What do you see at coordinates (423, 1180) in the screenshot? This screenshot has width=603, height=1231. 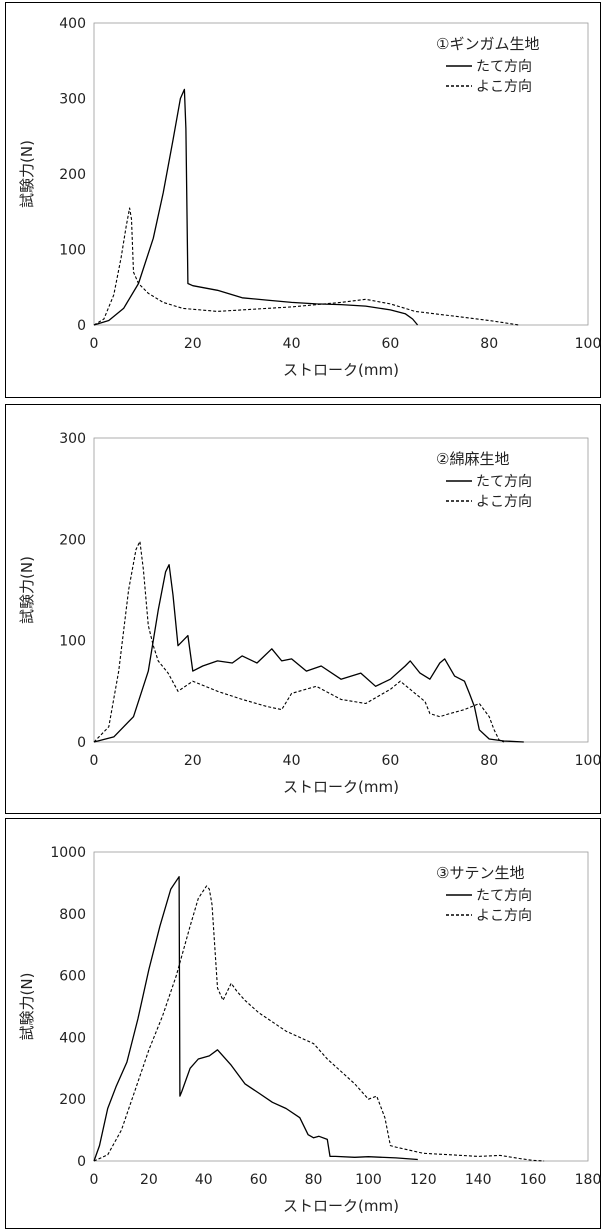 I see `x-tick-label: 120` at bounding box center [423, 1180].